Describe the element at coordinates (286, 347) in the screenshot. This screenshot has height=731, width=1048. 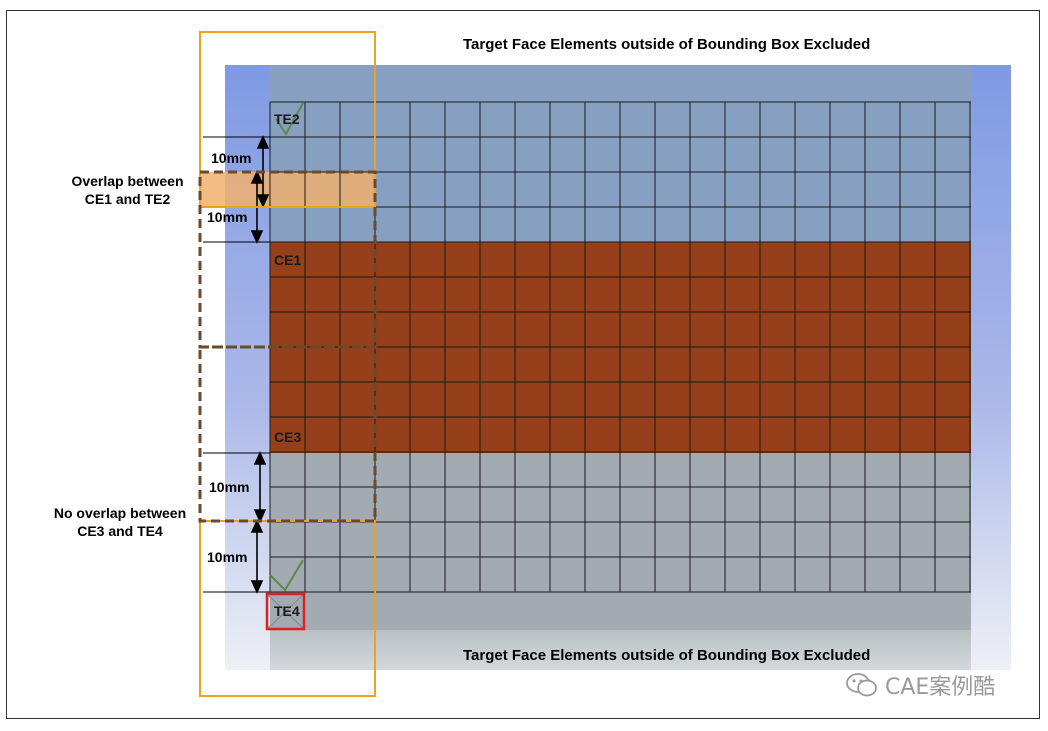
I see `target-element-check-icons` at that location.